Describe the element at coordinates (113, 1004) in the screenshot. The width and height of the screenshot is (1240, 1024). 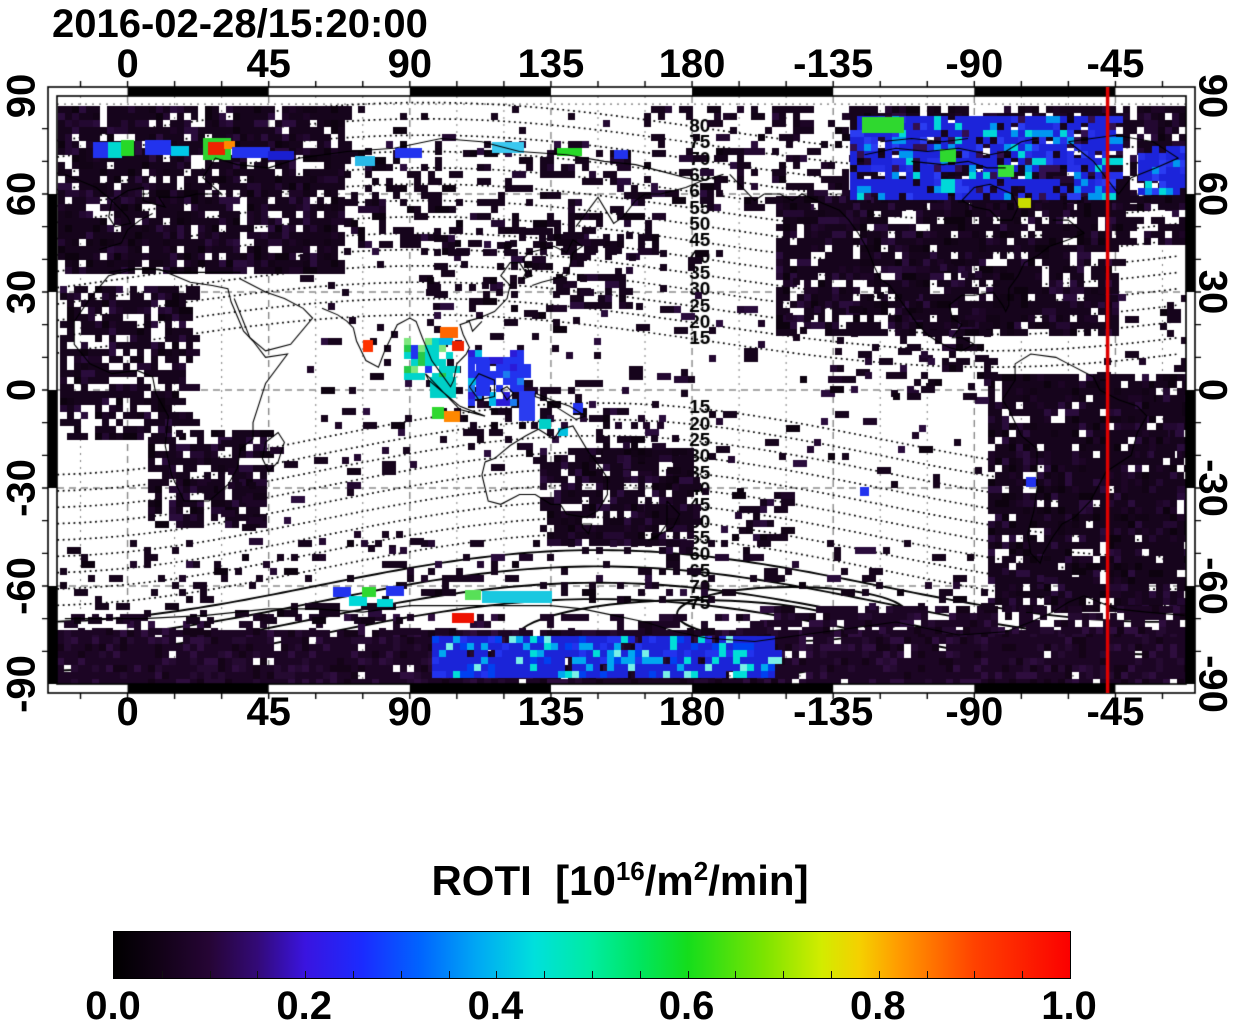
I see `colorbar-tick-label-0.0: 0.0` at that location.